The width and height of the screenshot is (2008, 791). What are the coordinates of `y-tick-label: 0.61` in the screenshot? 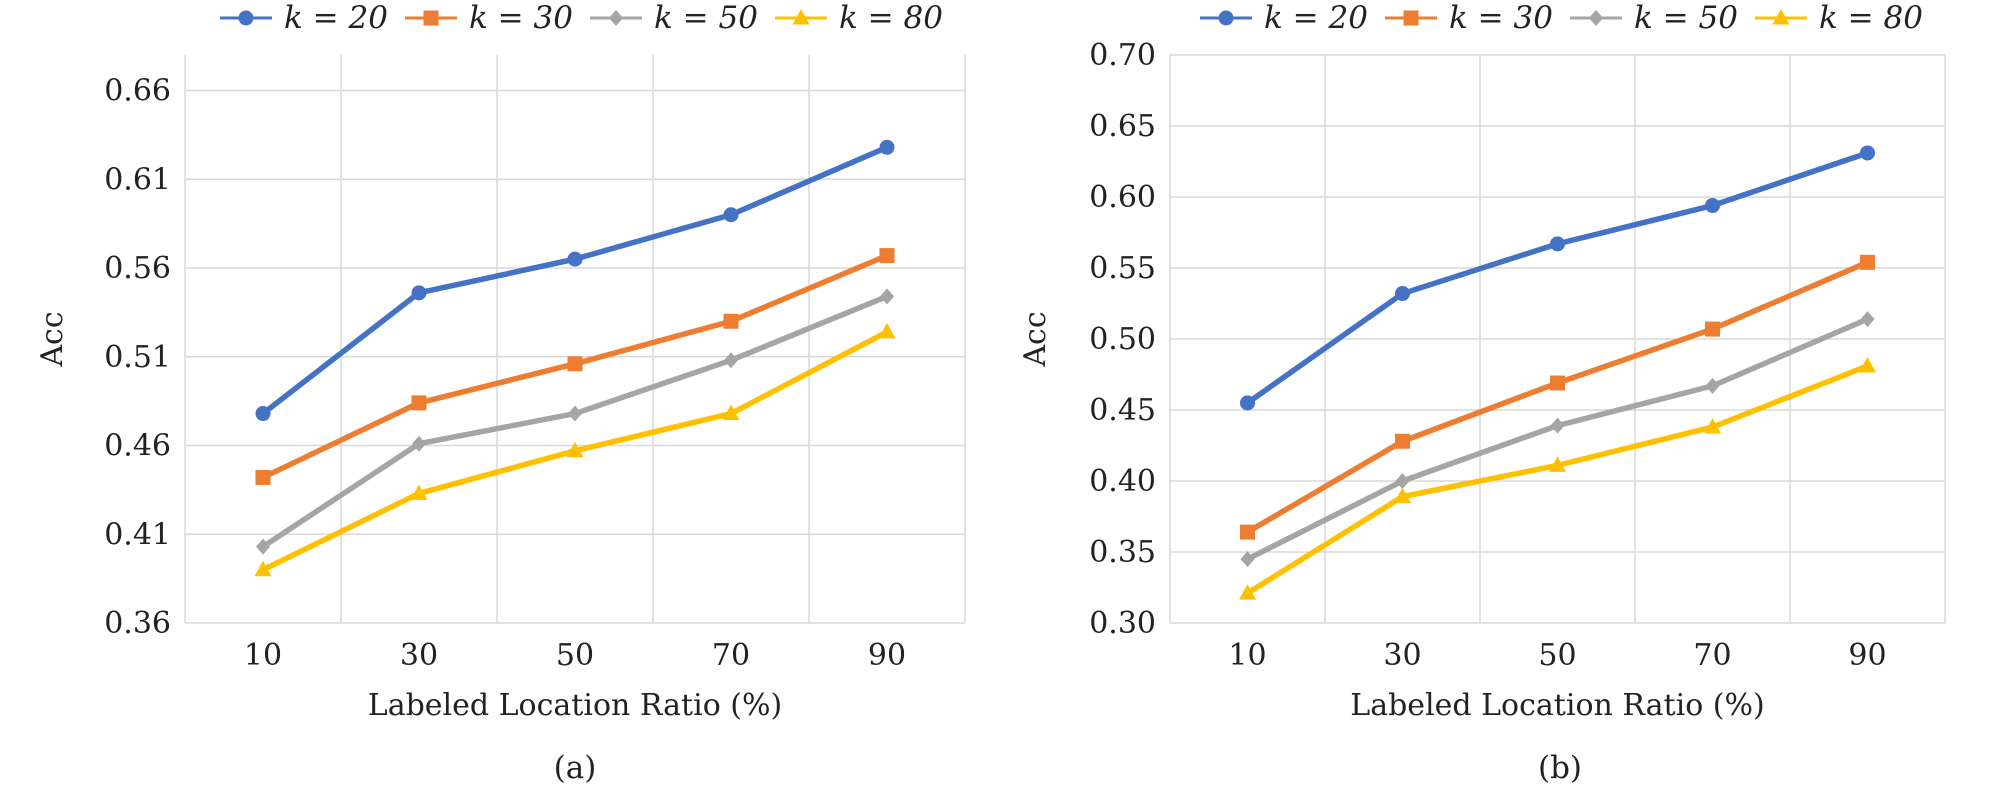 It's located at (137, 179).